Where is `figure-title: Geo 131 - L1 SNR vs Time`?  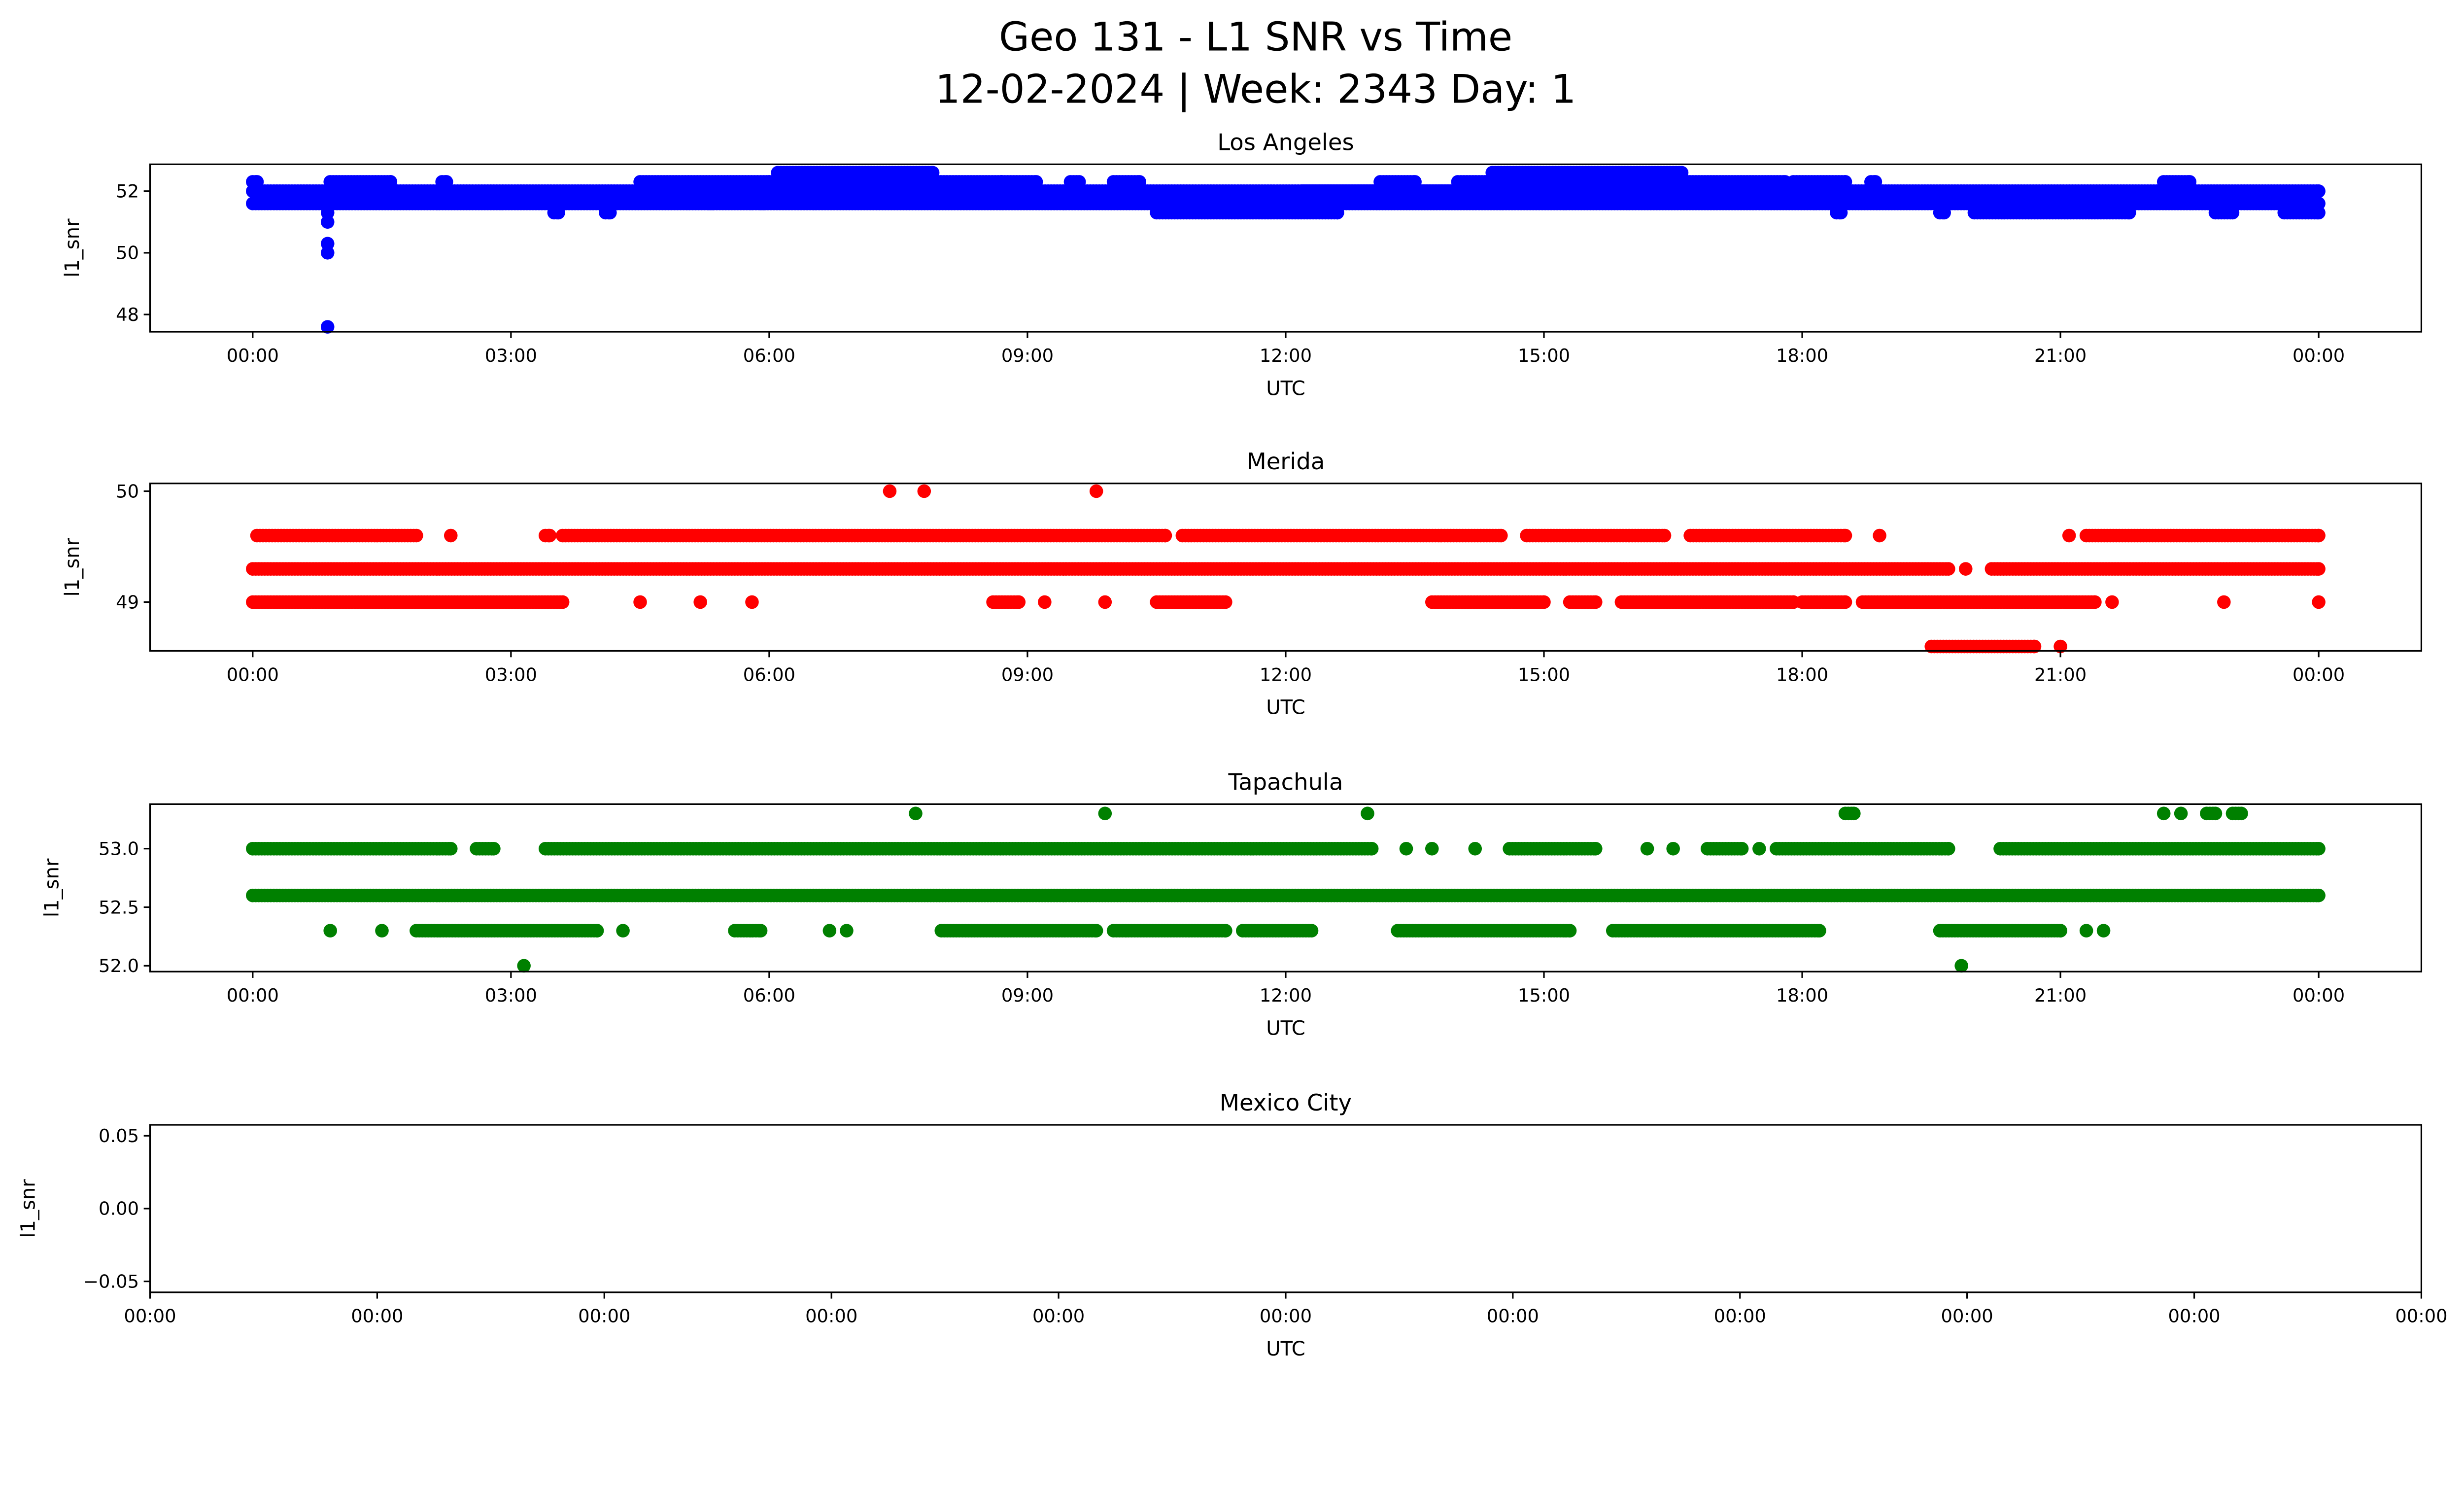 figure-title: Geo 131 - L1 SNR vs Time is located at coordinates (1255, 37).